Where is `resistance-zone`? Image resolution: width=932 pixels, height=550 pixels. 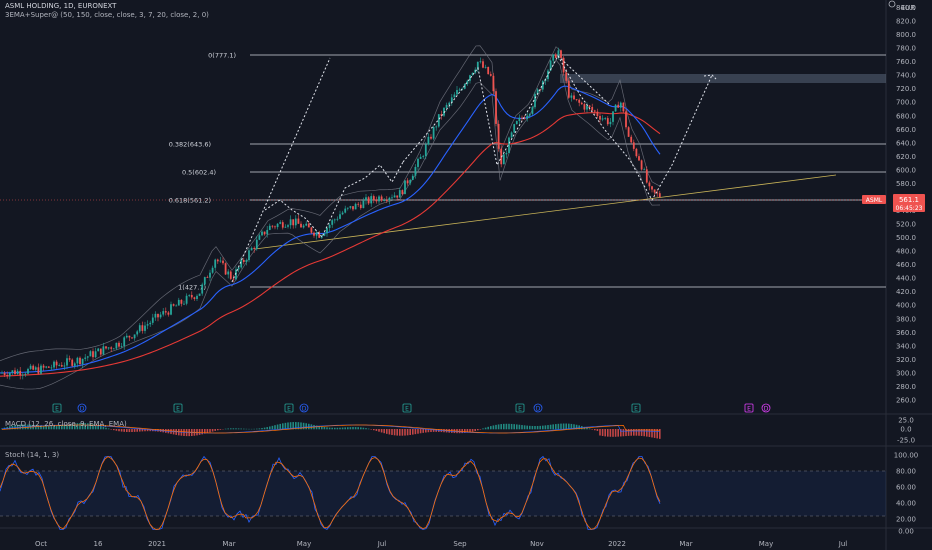 resistance-zone is located at coordinates (723, 78).